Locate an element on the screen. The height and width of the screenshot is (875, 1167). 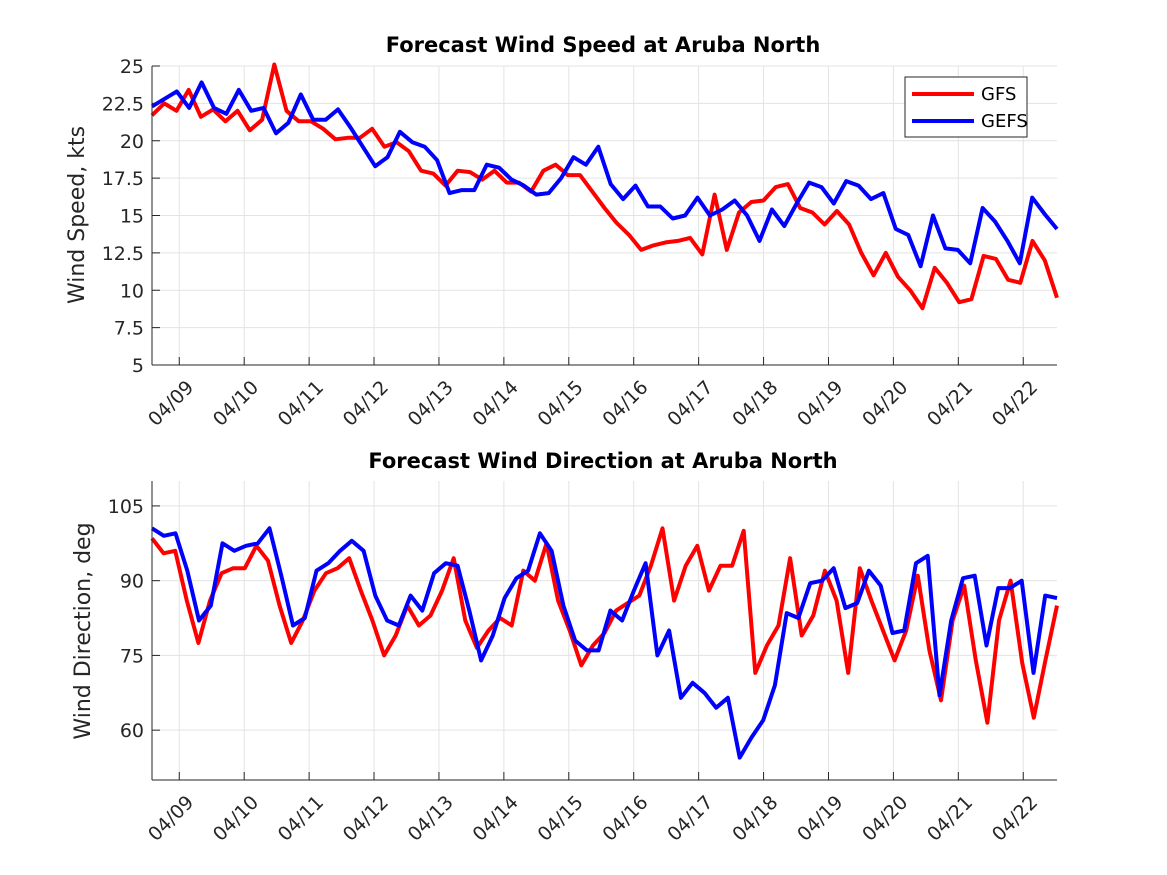
wind-speed-chart-title: Forecast Wind Speed at Aruba North is located at coordinates (603, 45).